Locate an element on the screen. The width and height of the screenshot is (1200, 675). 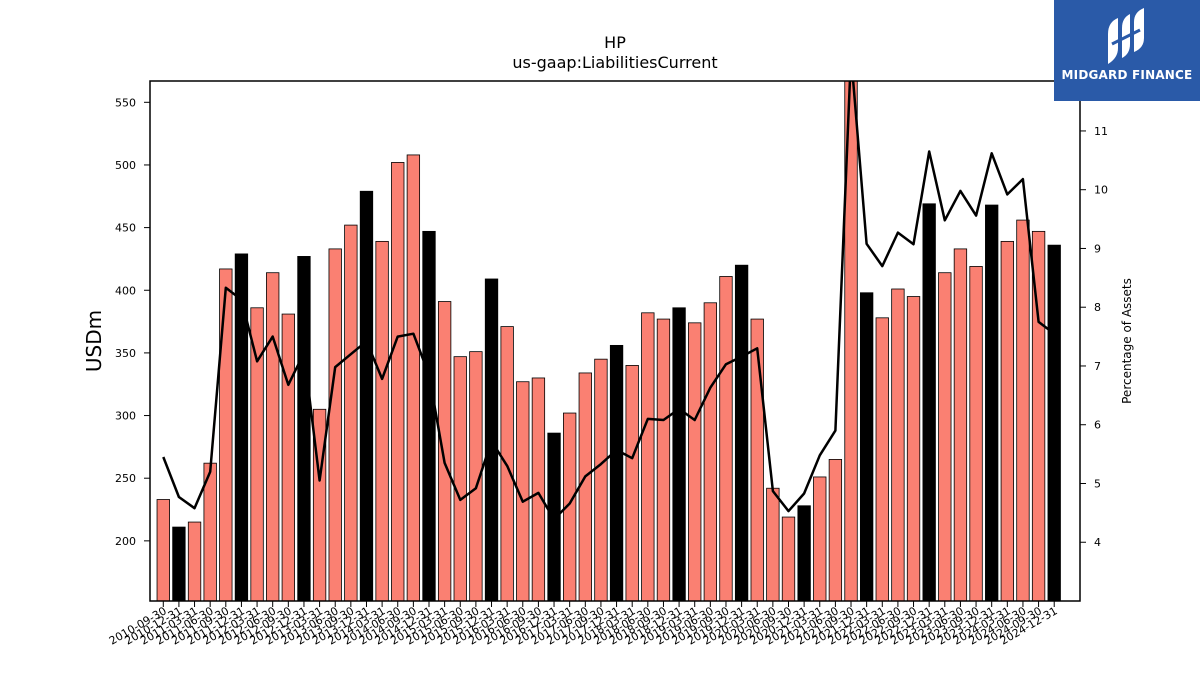
y2-tick-label: 10 is located at coordinates (1101, 190).